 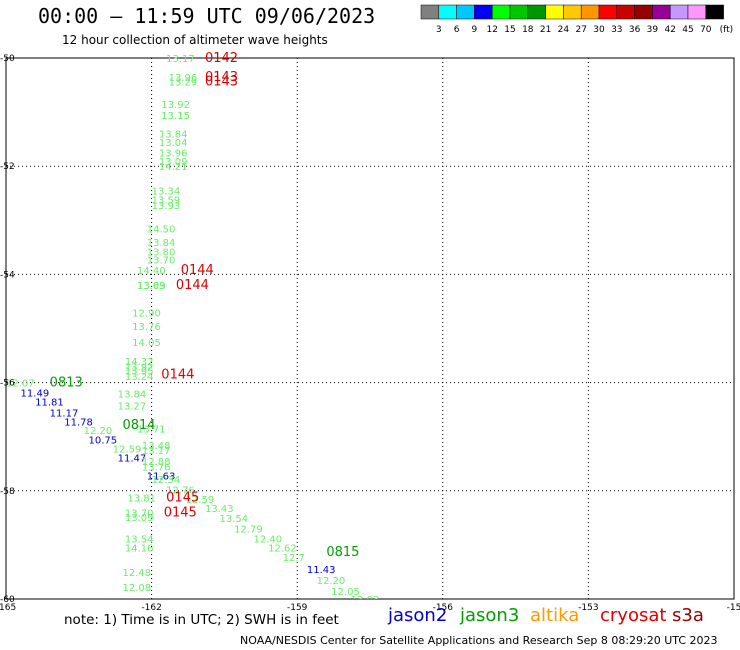 What do you see at coordinates (509, 30) in the screenshot?
I see `colorbar-label: 15` at bounding box center [509, 30].